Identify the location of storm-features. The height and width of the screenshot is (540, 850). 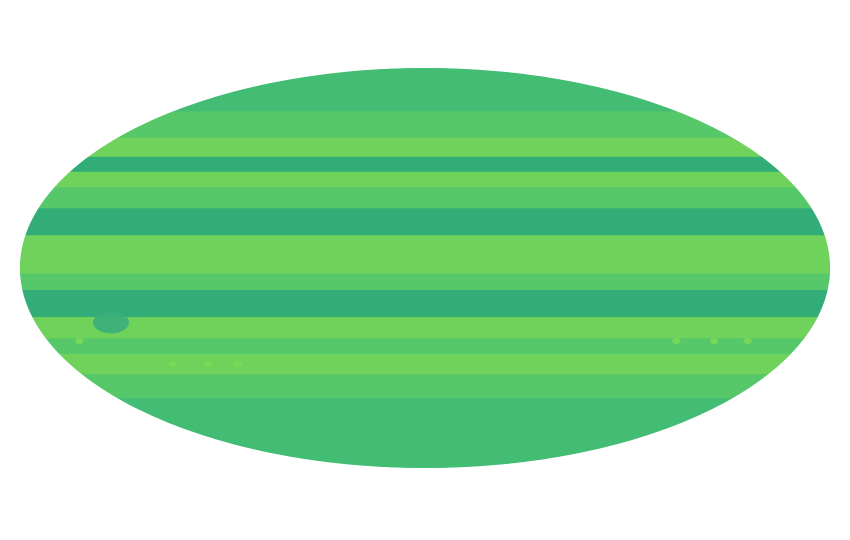
(413, 339).